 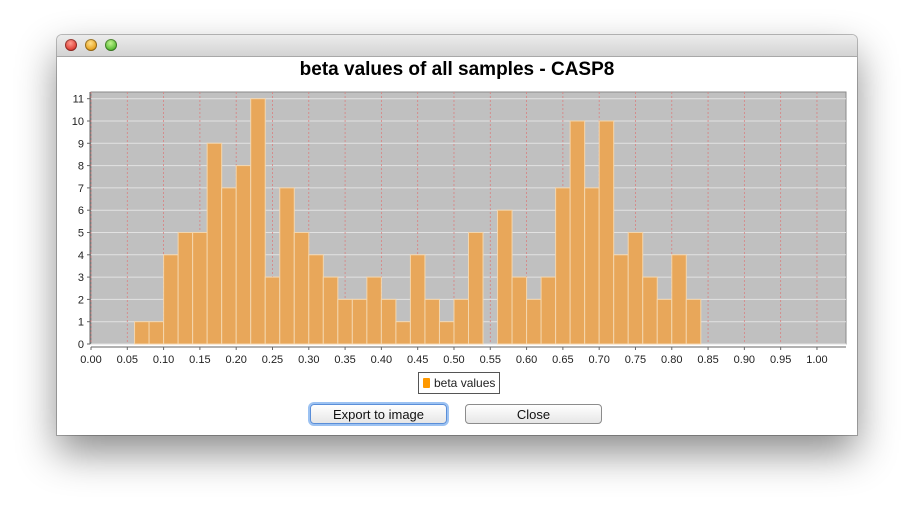 What do you see at coordinates (707, 360) in the screenshot?
I see `x-tick-label: 0.85` at bounding box center [707, 360].